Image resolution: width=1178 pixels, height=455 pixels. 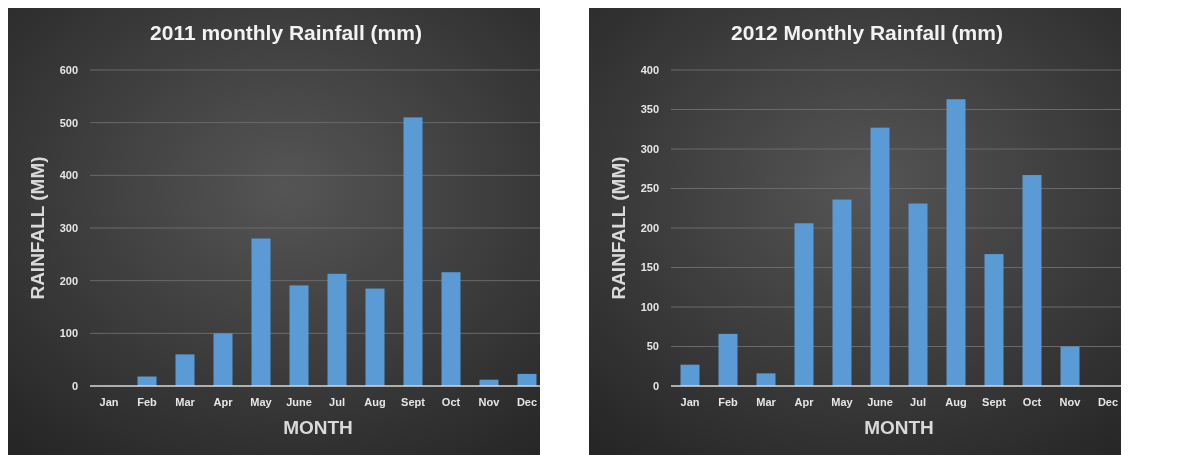 I want to click on y-tick-label: 250, so click(x=649, y=188).